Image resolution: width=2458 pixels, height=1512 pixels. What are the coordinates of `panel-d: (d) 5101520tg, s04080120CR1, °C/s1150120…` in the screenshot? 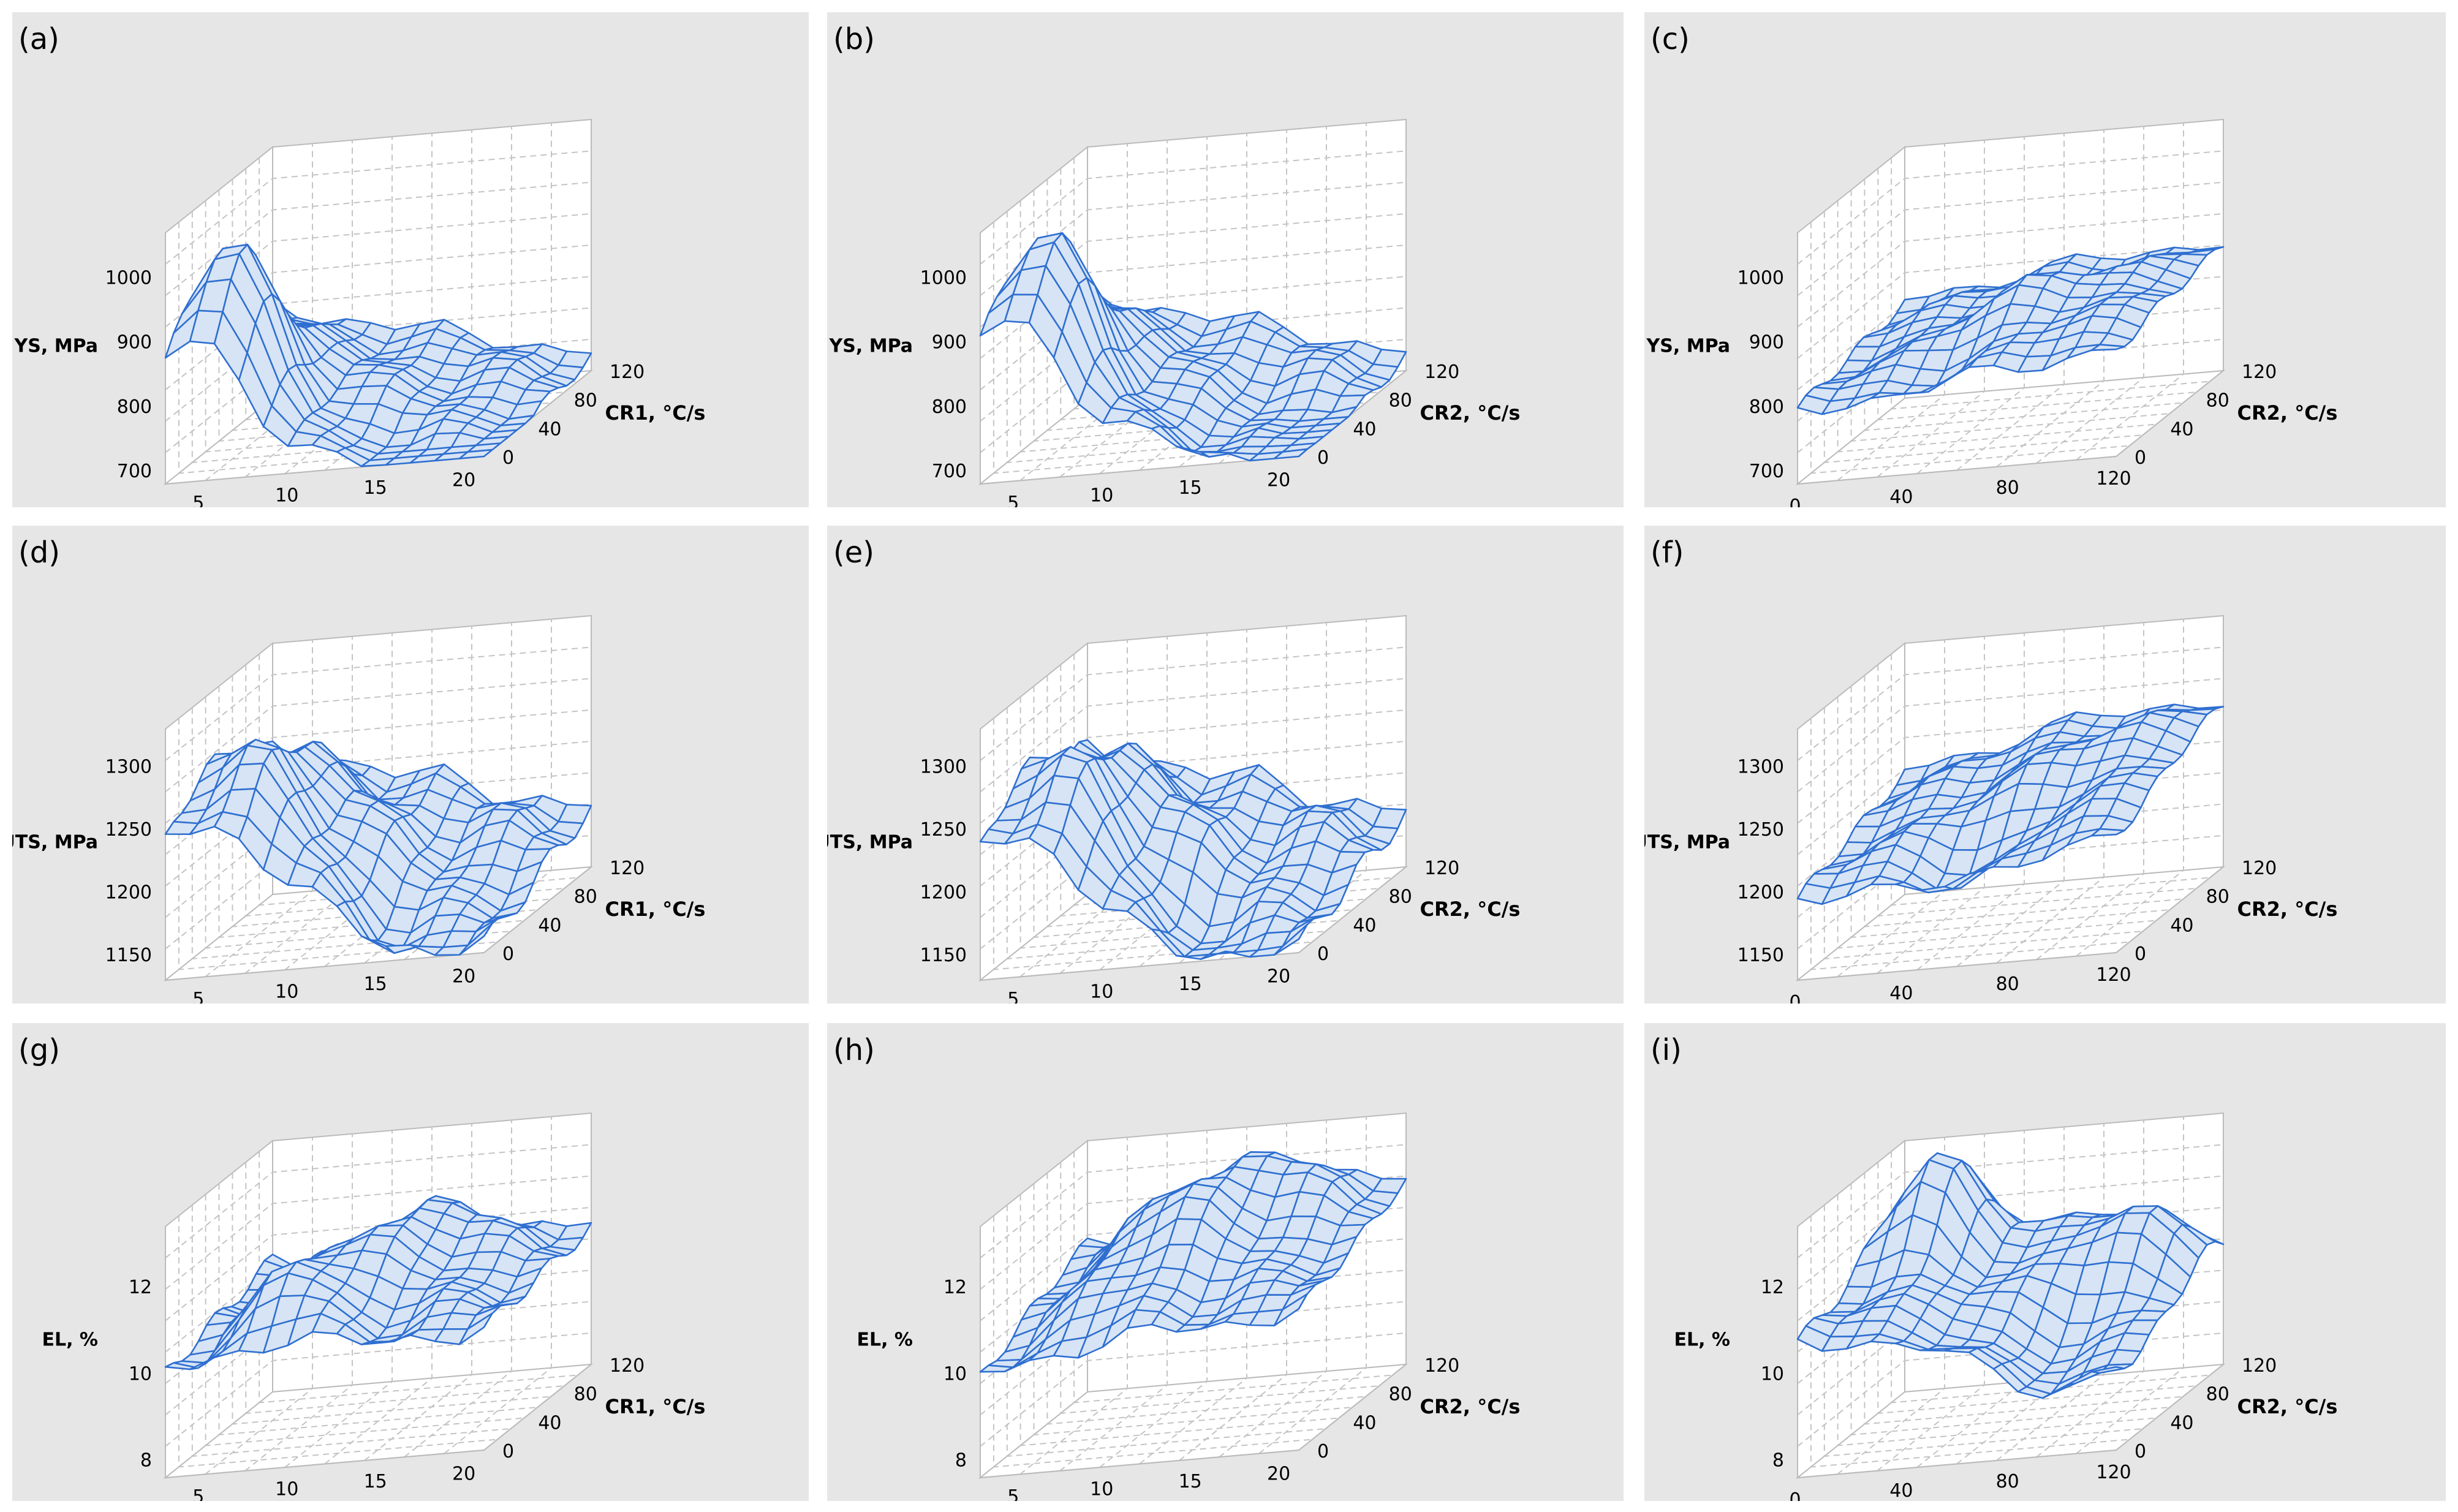 It's located at (410, 765).